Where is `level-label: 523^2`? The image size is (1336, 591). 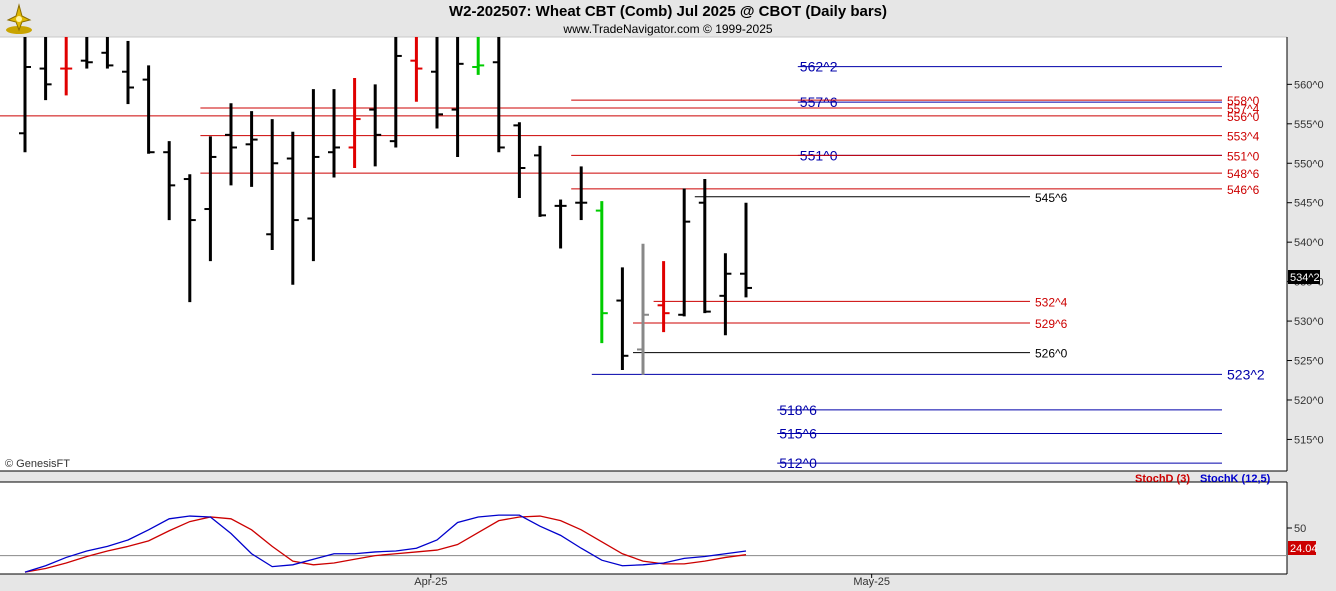
level-label: 523^2 is located at coordinates (1246, 374).